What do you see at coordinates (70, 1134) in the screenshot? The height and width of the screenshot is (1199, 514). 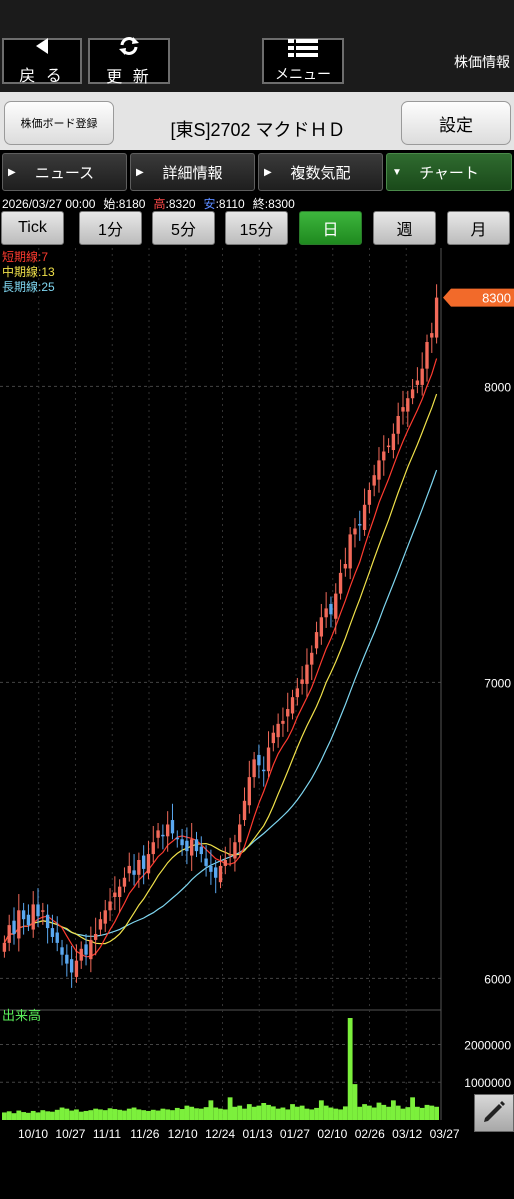 I see `date-tick-label-1: 10/27` at bounding box center [70, 1134].